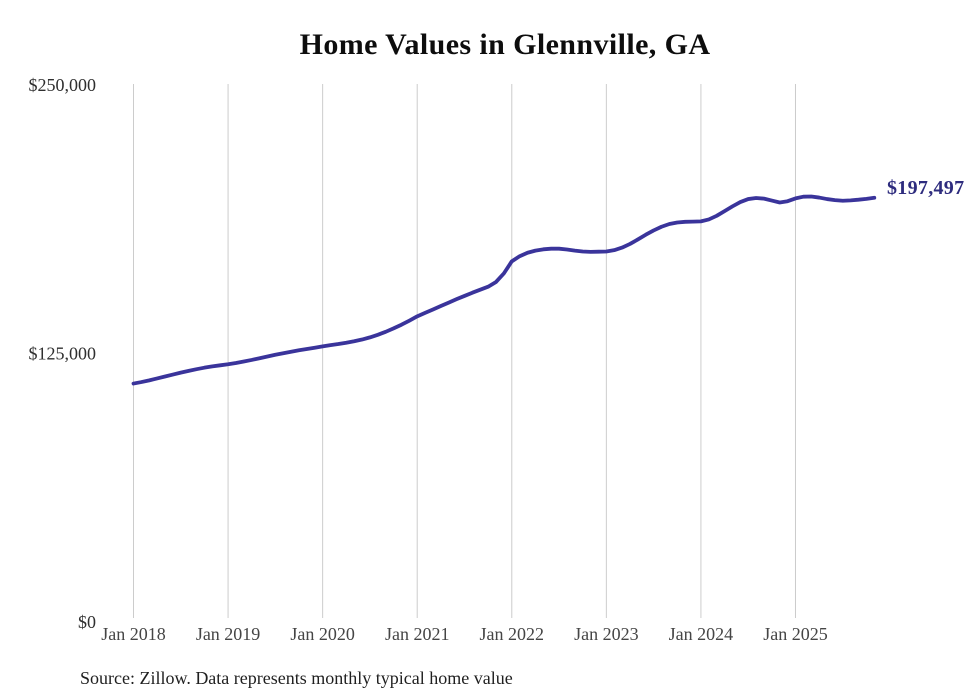 The image size is (980, 699). Describe the element at coordinates (512, 634) in the screenshot. I see `x-tick-label: Jan 2022` at that location.